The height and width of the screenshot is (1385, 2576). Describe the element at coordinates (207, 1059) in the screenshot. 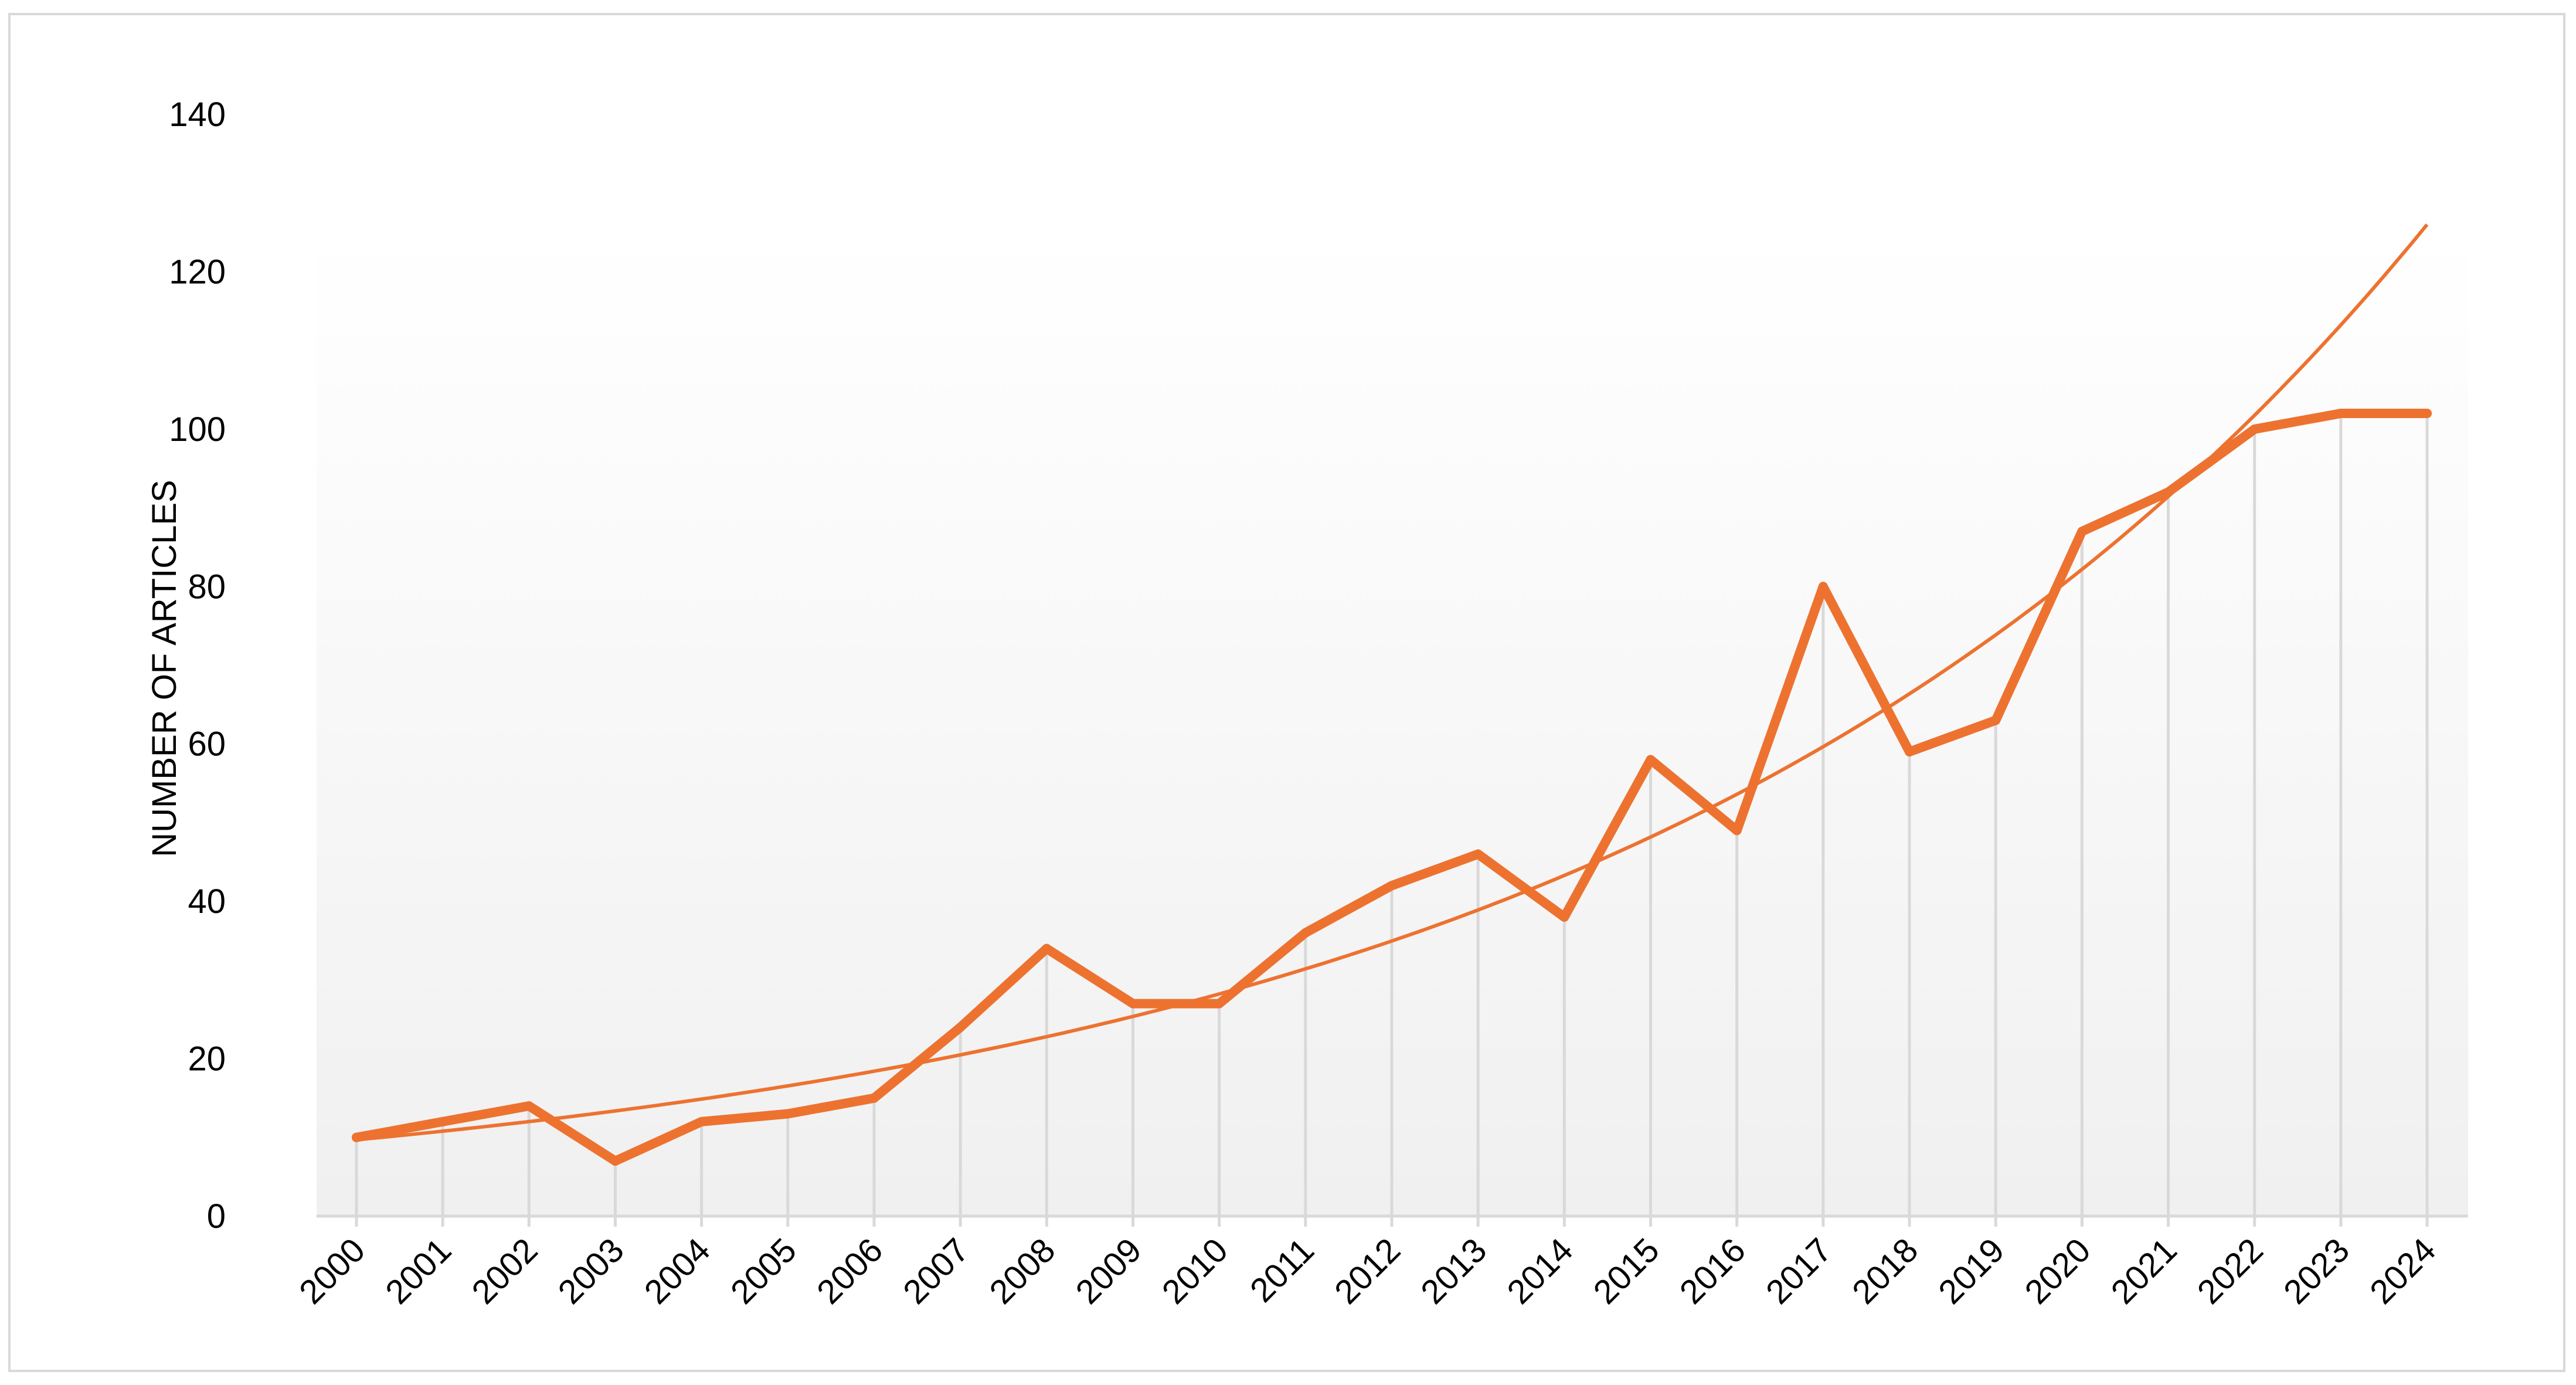

I see `y-tick-label: 20` at that location.